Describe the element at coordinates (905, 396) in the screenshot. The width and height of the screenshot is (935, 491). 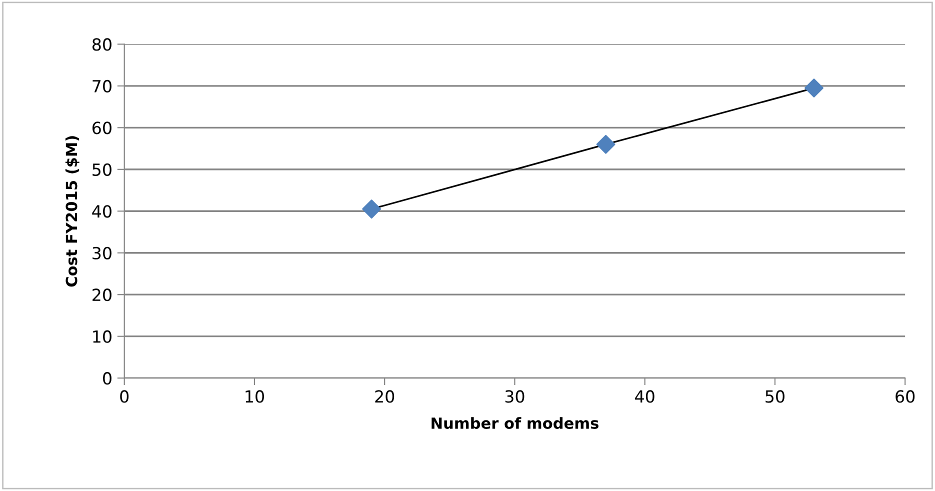
I see `x-tick-label: 60` at that location.